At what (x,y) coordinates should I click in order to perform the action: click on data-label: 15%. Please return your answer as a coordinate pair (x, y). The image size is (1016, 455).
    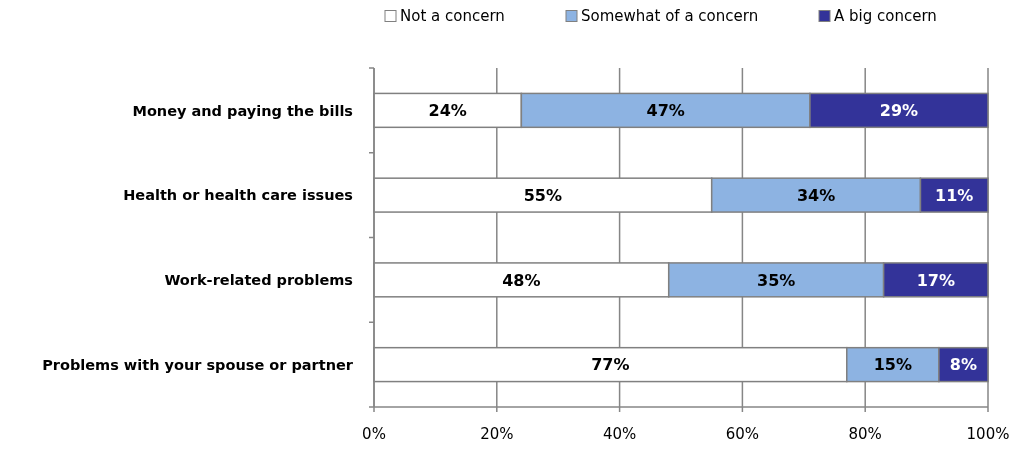
    Looking at the image, I should click on (892, 365).